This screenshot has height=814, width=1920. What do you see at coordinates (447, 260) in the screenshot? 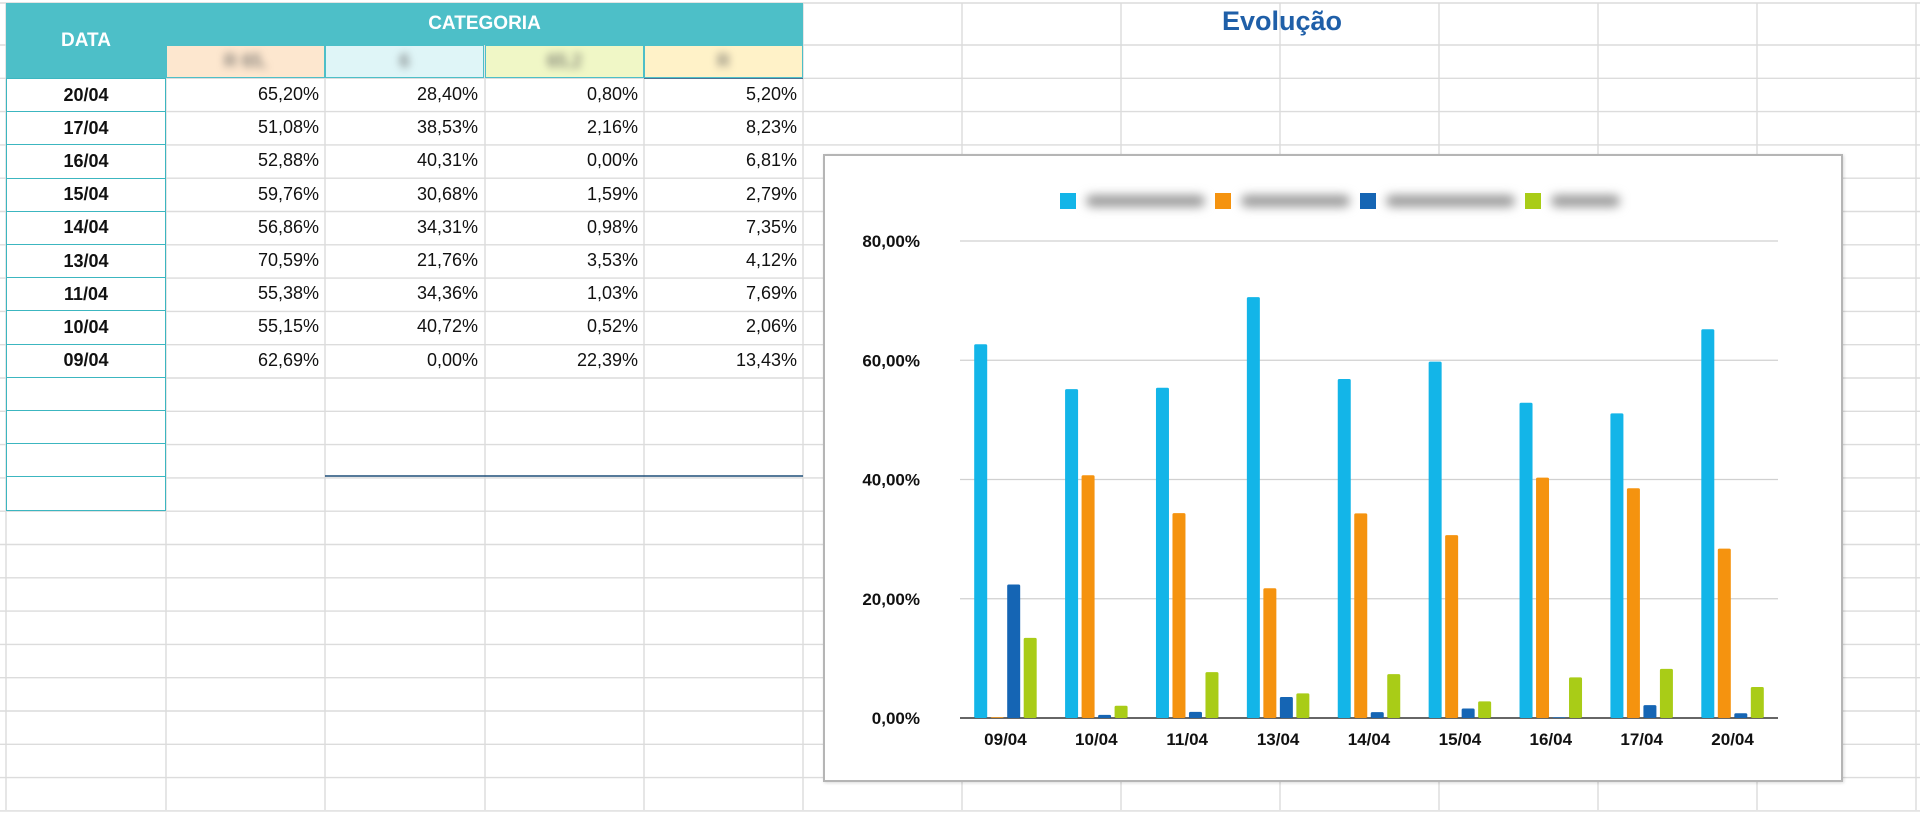
I see `value-cell: 21,76%` at bounding box center [447, 260].